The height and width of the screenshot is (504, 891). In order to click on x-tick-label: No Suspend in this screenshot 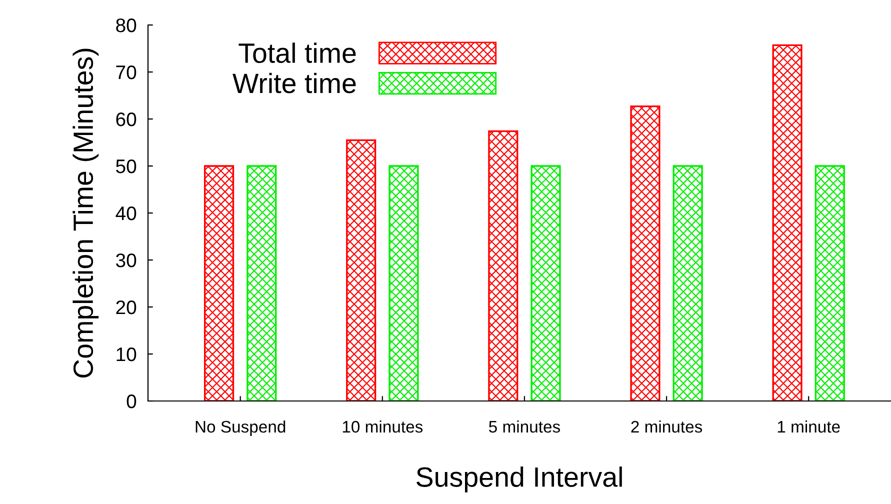, I will do `click(241, 428)`.